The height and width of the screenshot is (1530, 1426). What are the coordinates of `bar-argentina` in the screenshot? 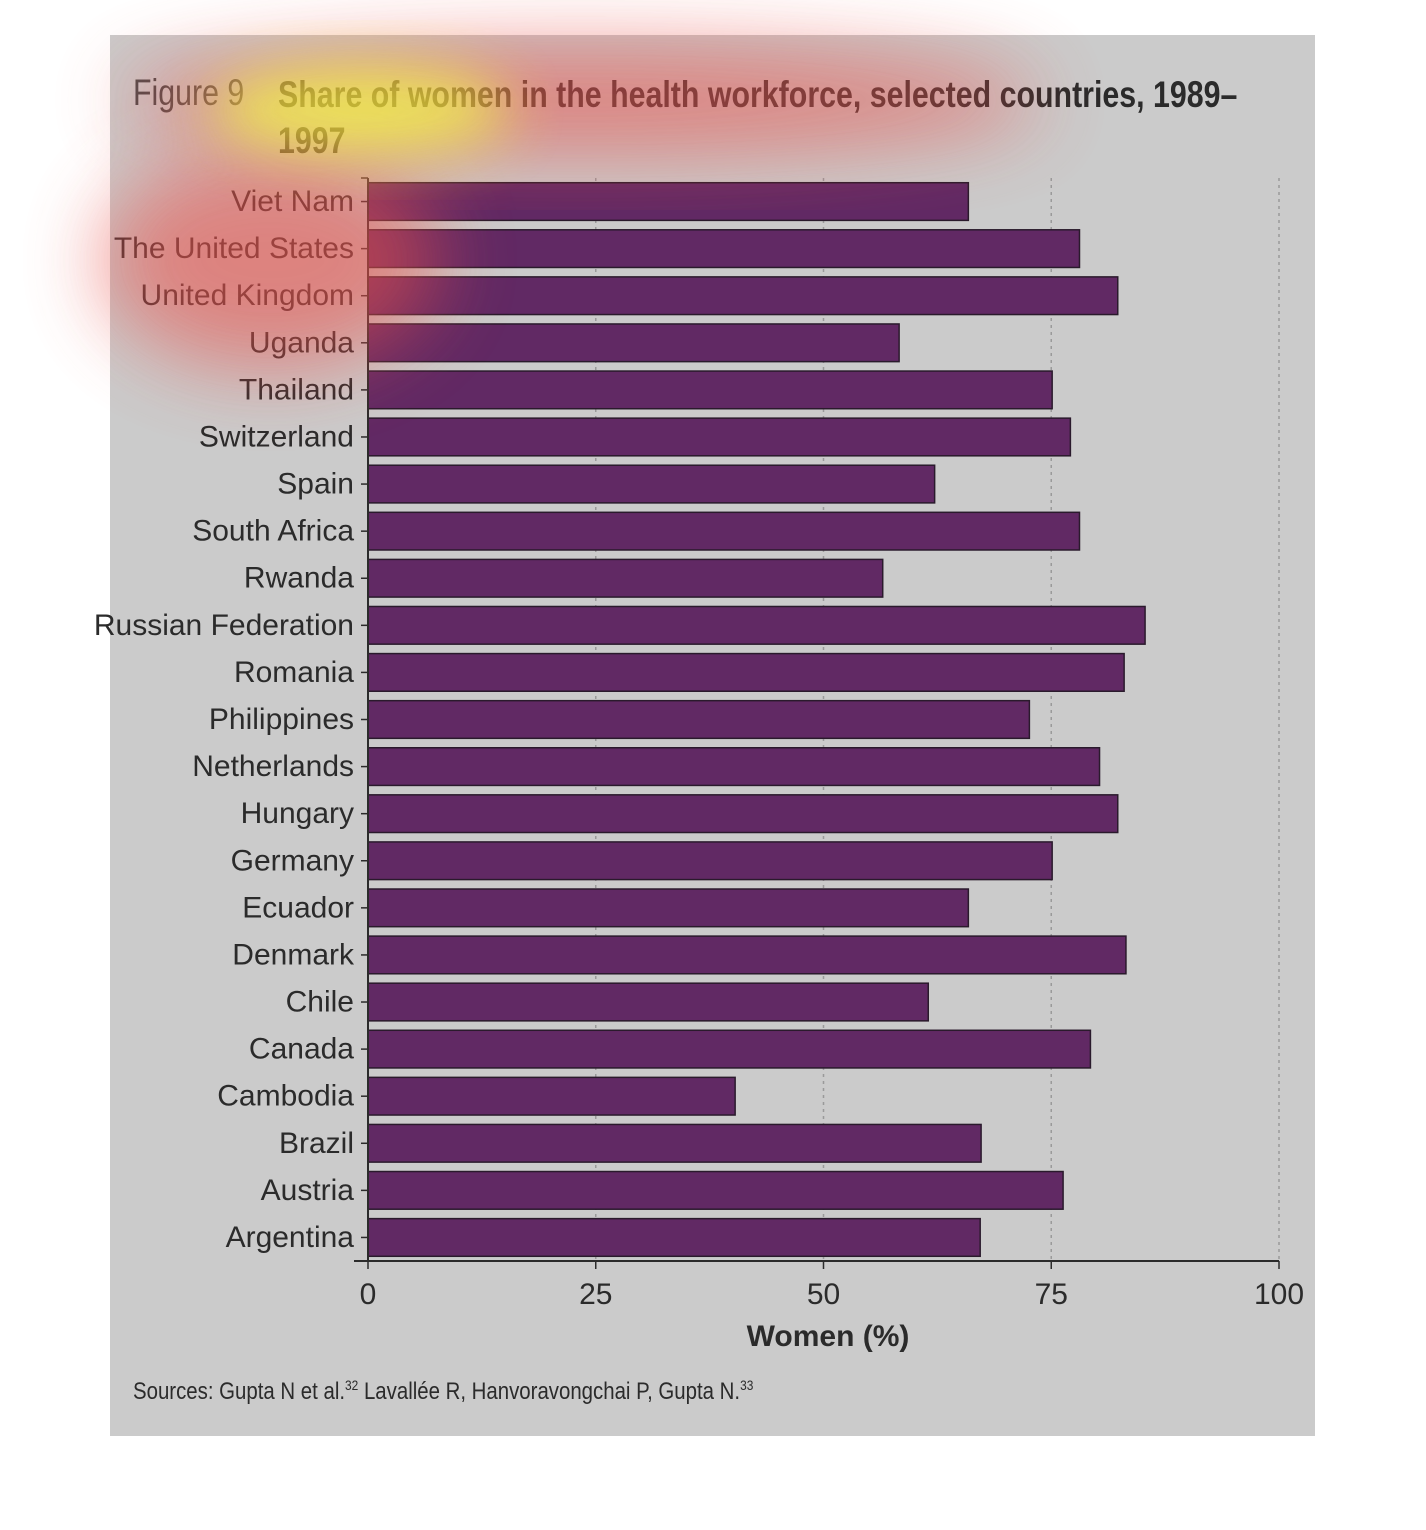 It's located at (674, 1237).